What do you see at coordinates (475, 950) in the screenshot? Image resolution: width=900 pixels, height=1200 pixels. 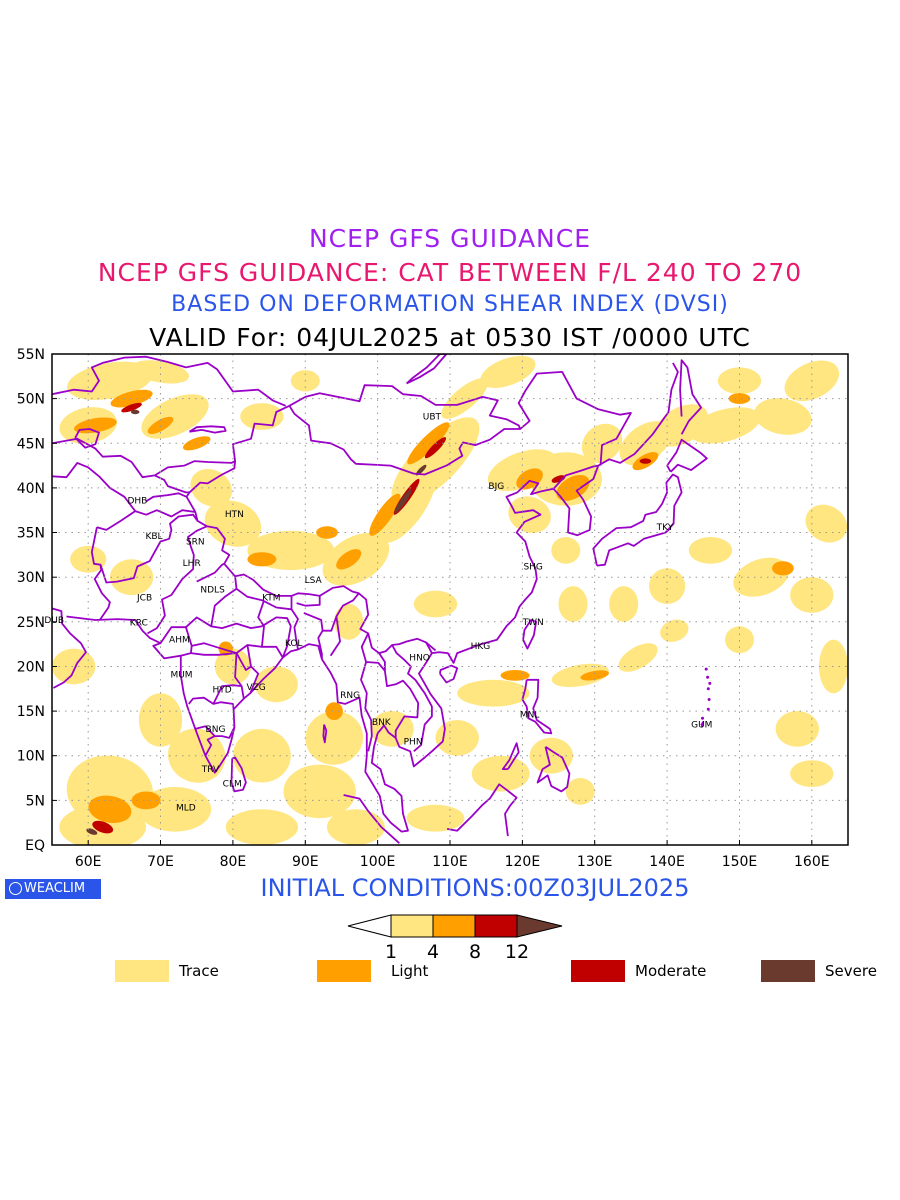 I see `colorbar-tick: 8` at bounding box center [475, 950].